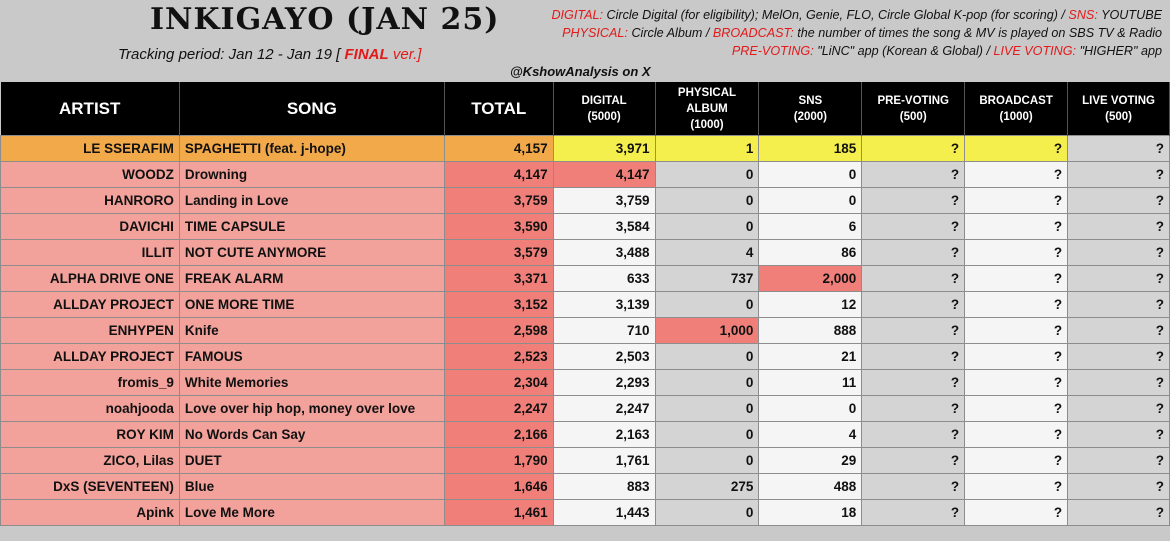 This screenshot has height=541, width=1170. What do you see at coordinates (604, 116) in the screenshot?
I see `col-digital-max: (5000)` at bounding box center [604, 116].